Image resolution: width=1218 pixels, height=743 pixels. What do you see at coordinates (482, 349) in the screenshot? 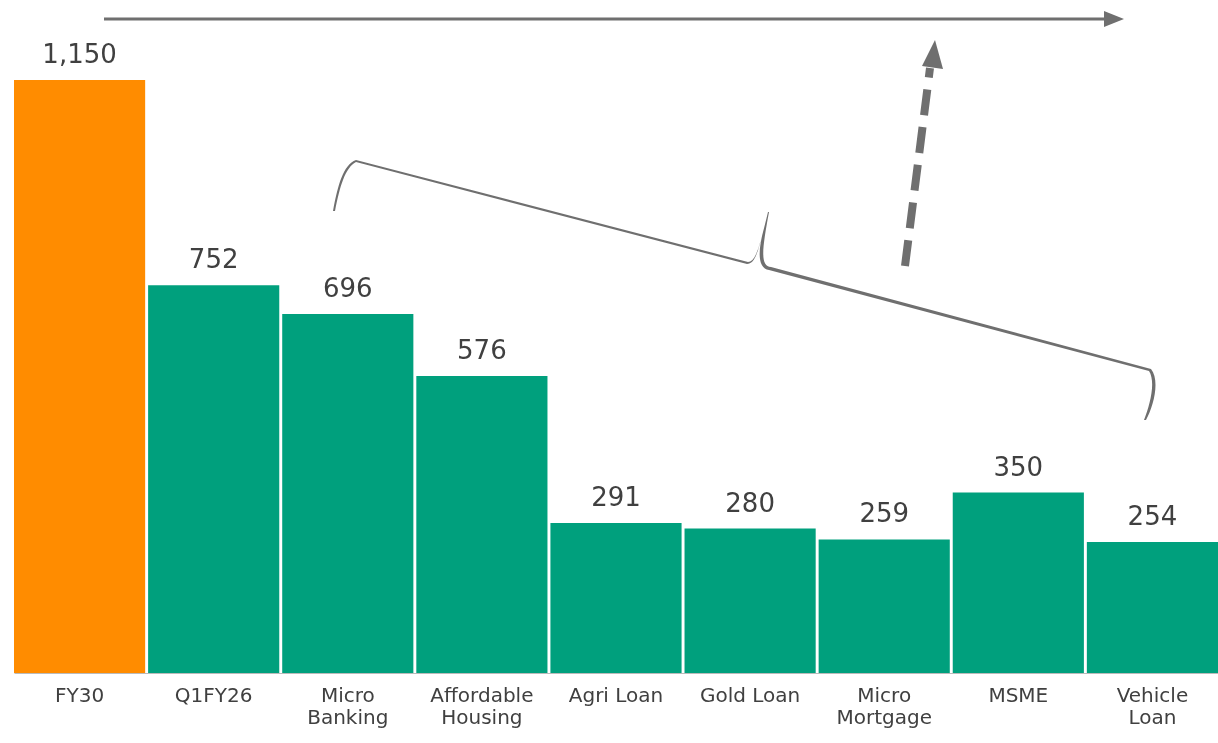
I see `data-label: 576` at bounding box center [482, 349].